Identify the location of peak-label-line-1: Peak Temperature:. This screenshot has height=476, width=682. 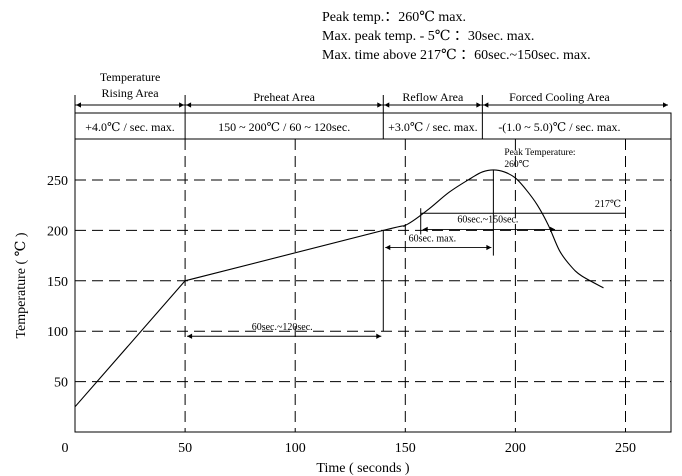
(539, 153).